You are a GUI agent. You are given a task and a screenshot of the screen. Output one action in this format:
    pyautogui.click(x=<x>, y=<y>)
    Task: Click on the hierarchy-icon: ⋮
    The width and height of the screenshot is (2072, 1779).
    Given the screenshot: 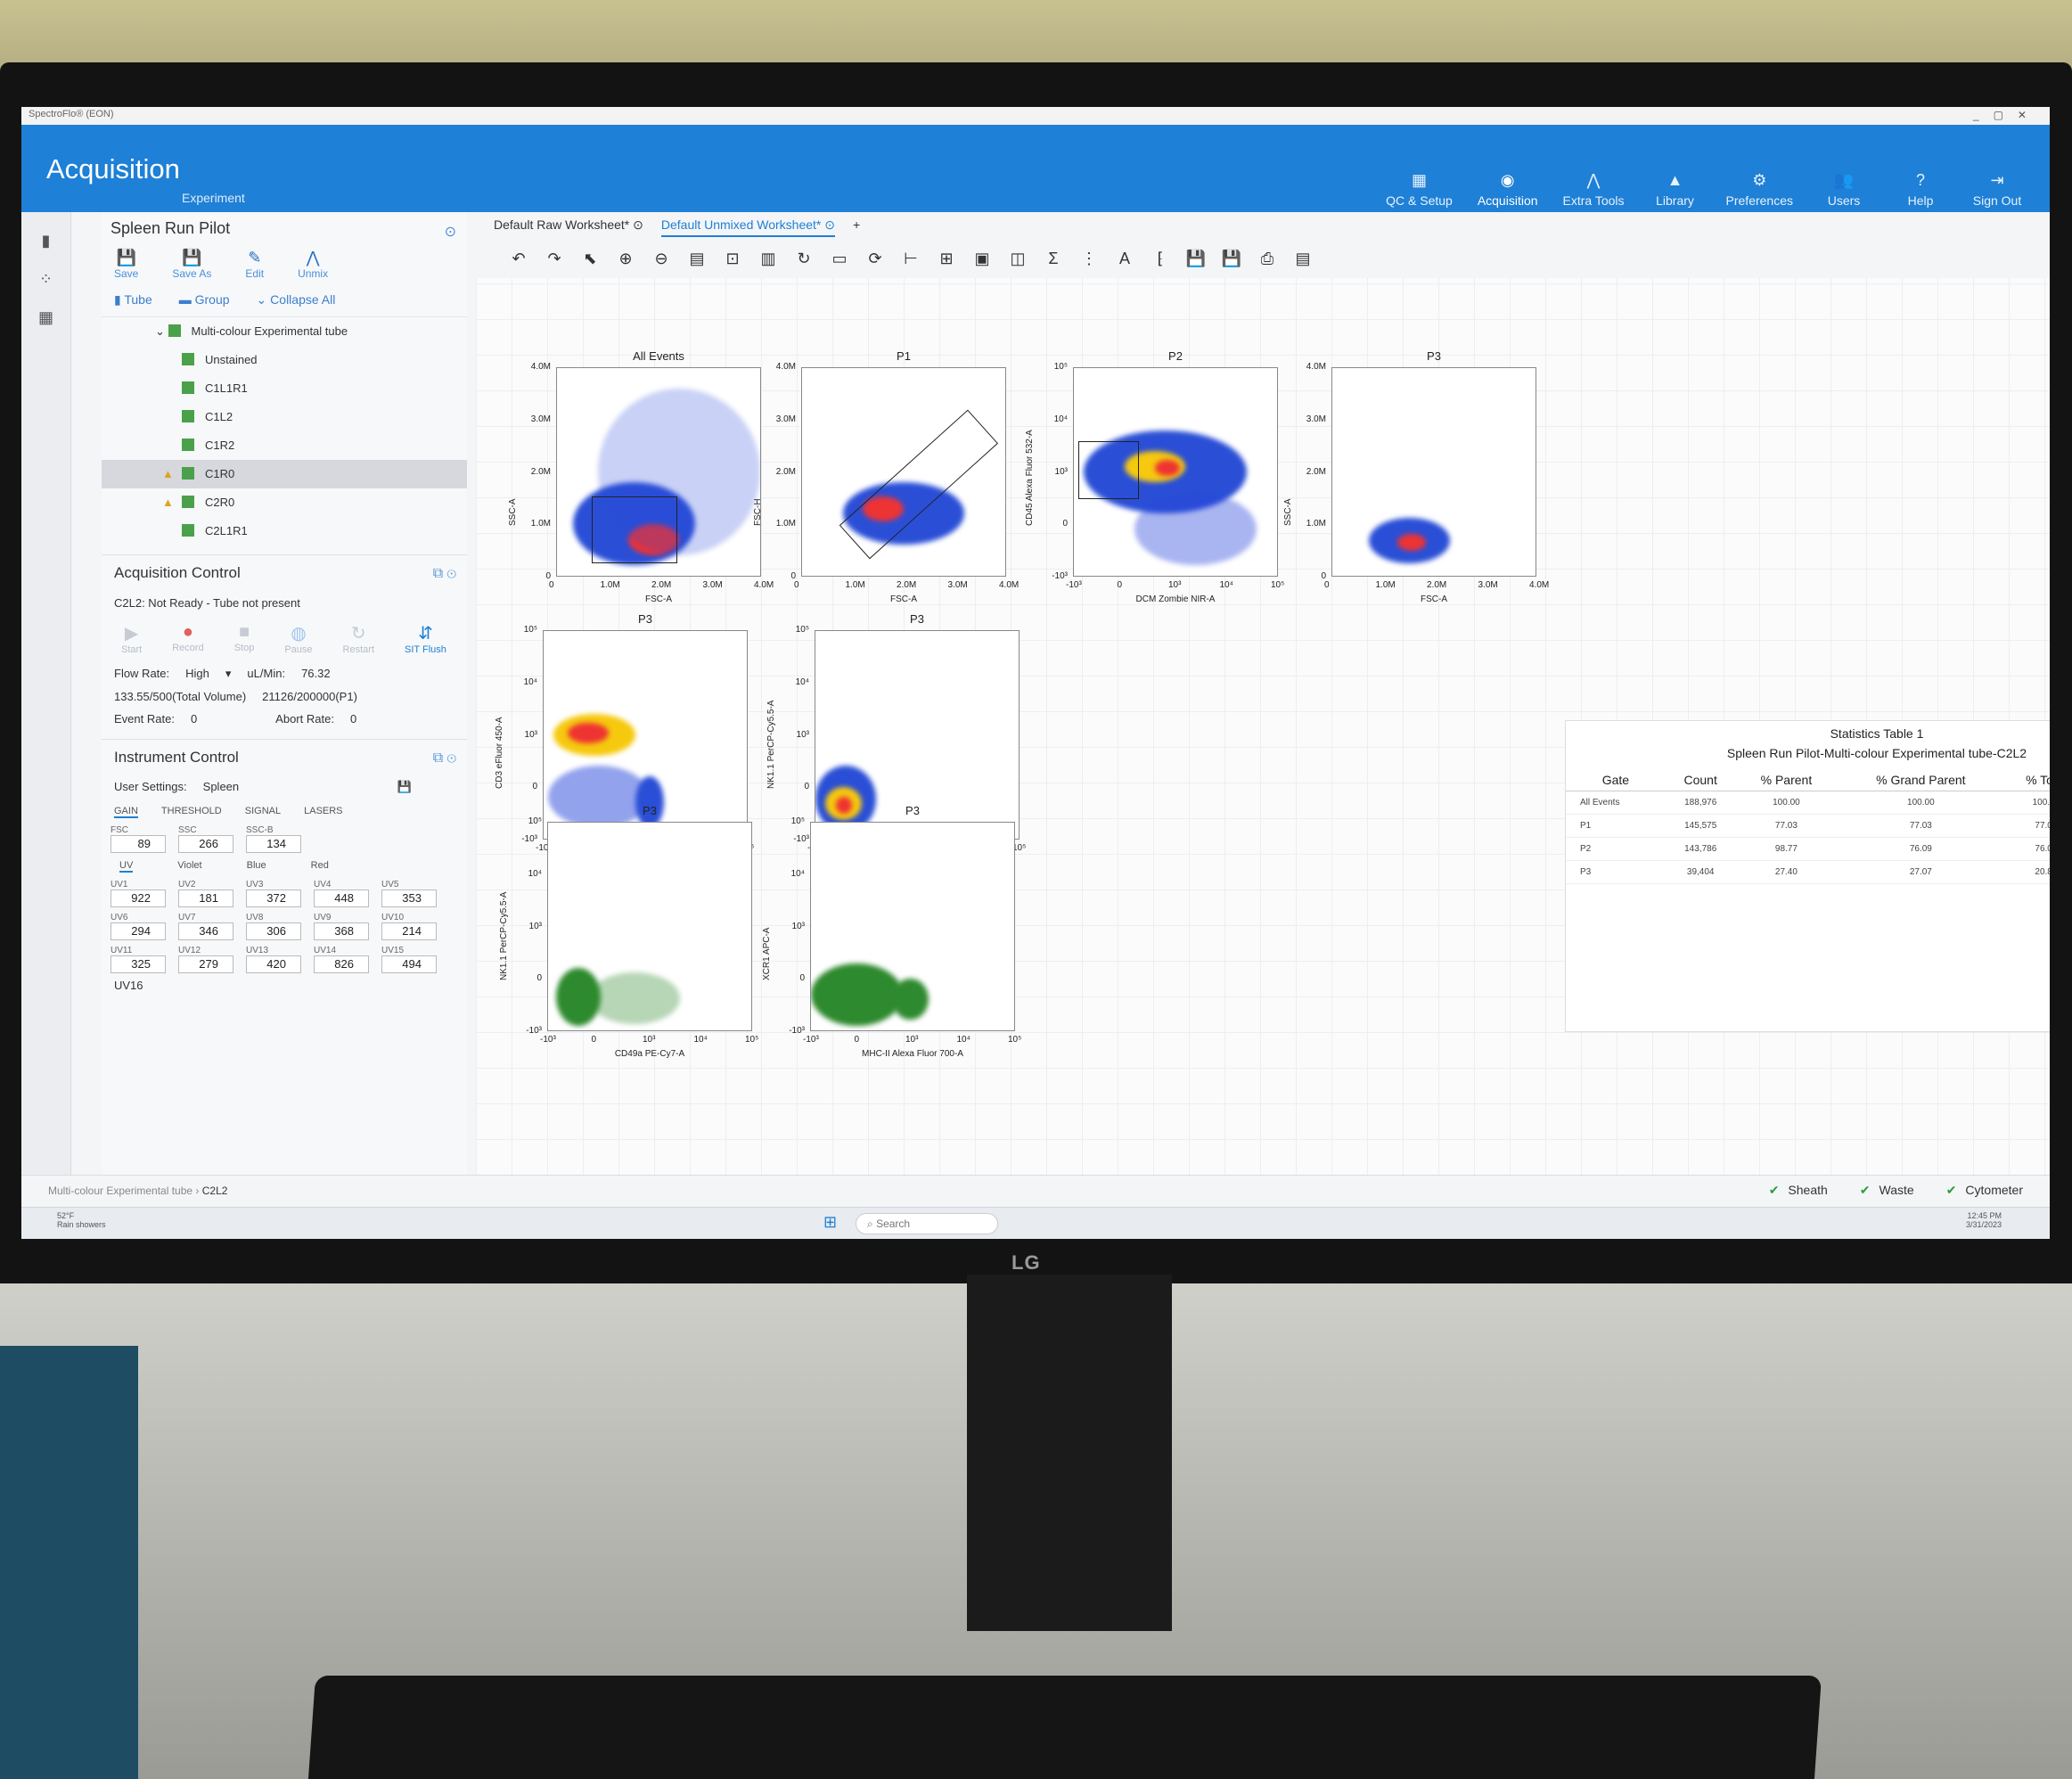 What is the action you would take?
    pyautogui.click(x=1089, y=258)
    